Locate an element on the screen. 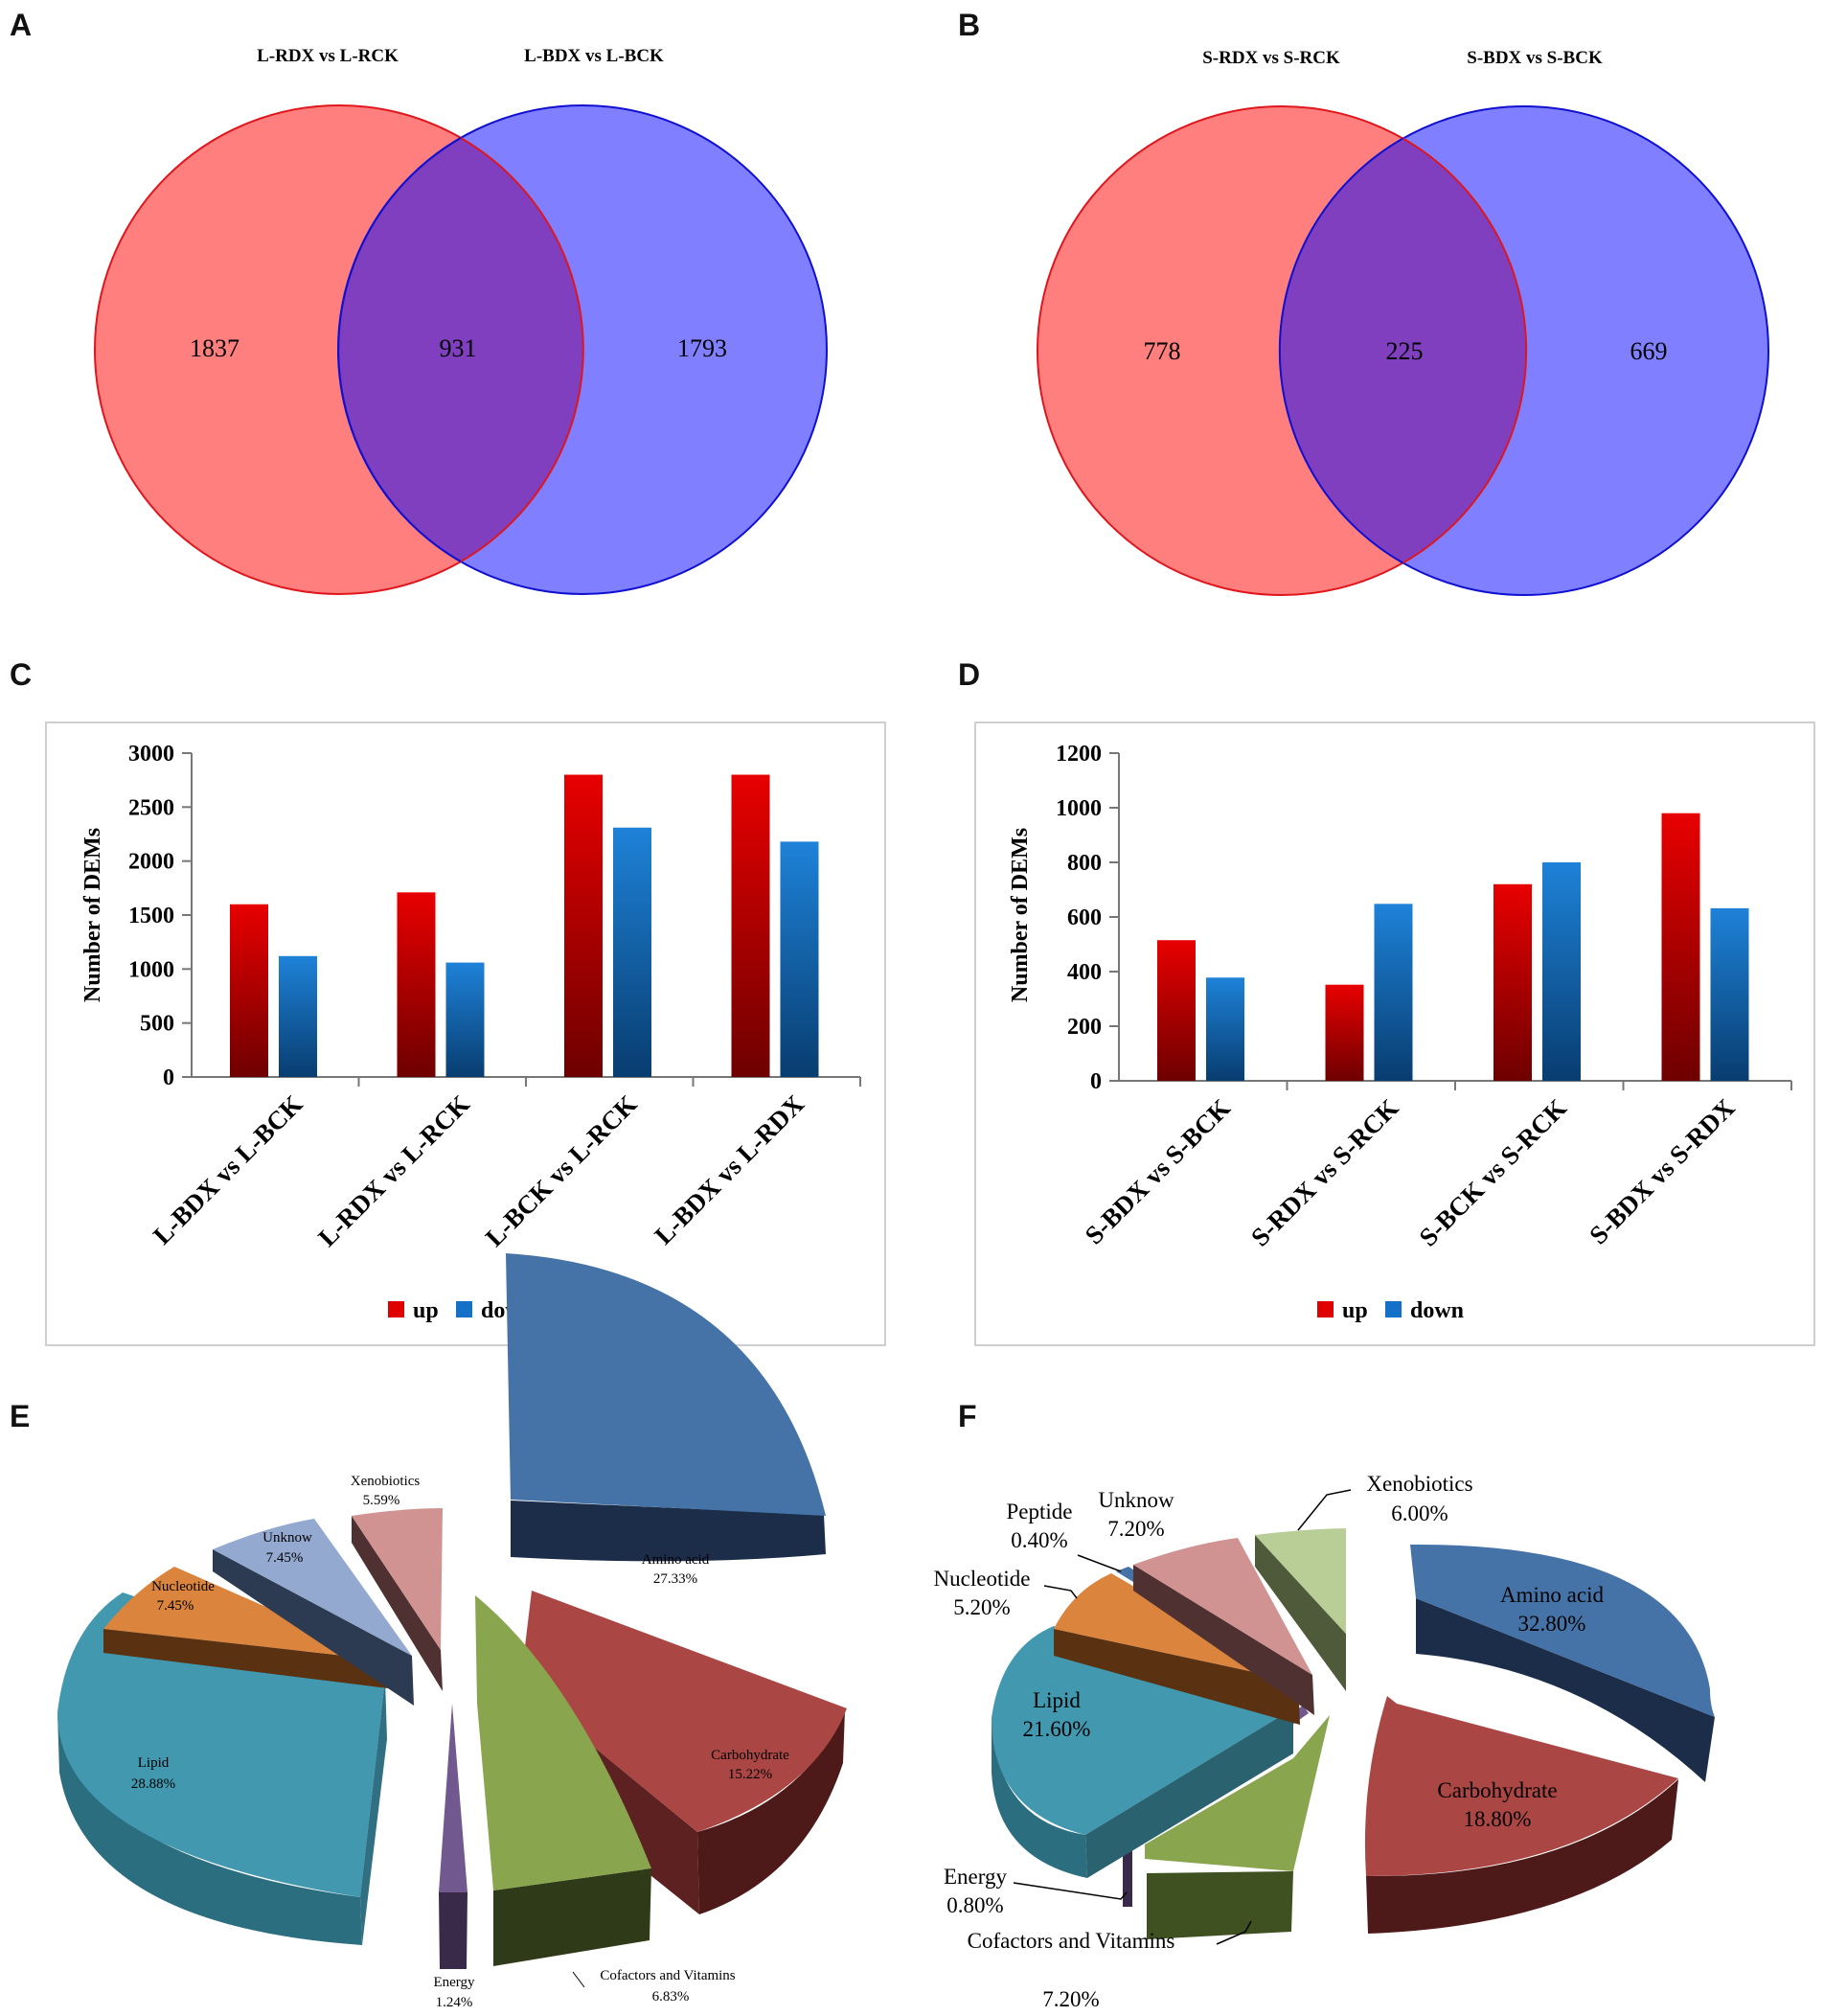  venn-a-set-right-label: L-BDX vs L-BCK is located at coordinates (594, 56).